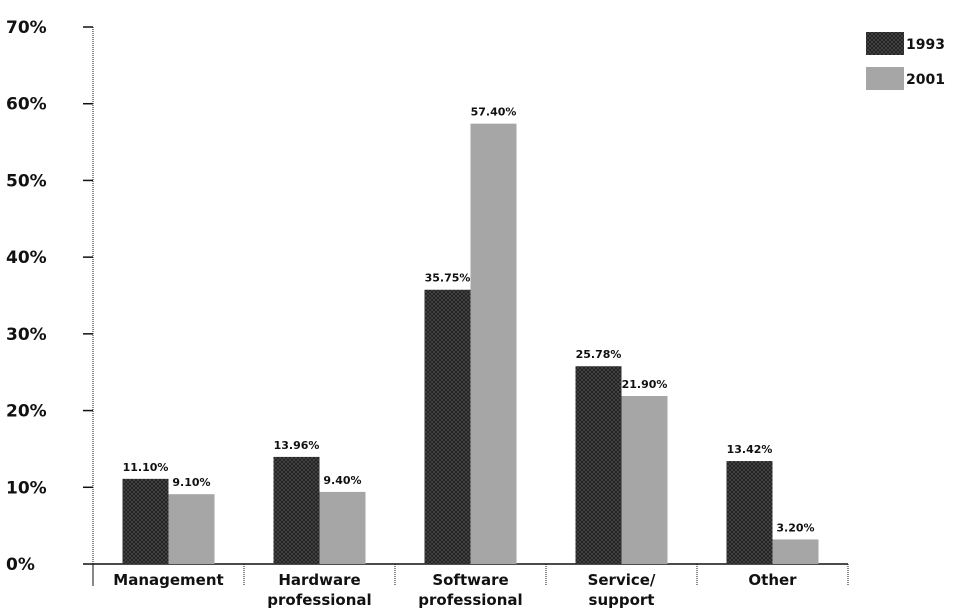 Image resolution: width=955 pixels, height=616 pixels. Describe the element at coordinates (319, 580) in the screenshot. I see `x-category-label: Hardware` at that location.